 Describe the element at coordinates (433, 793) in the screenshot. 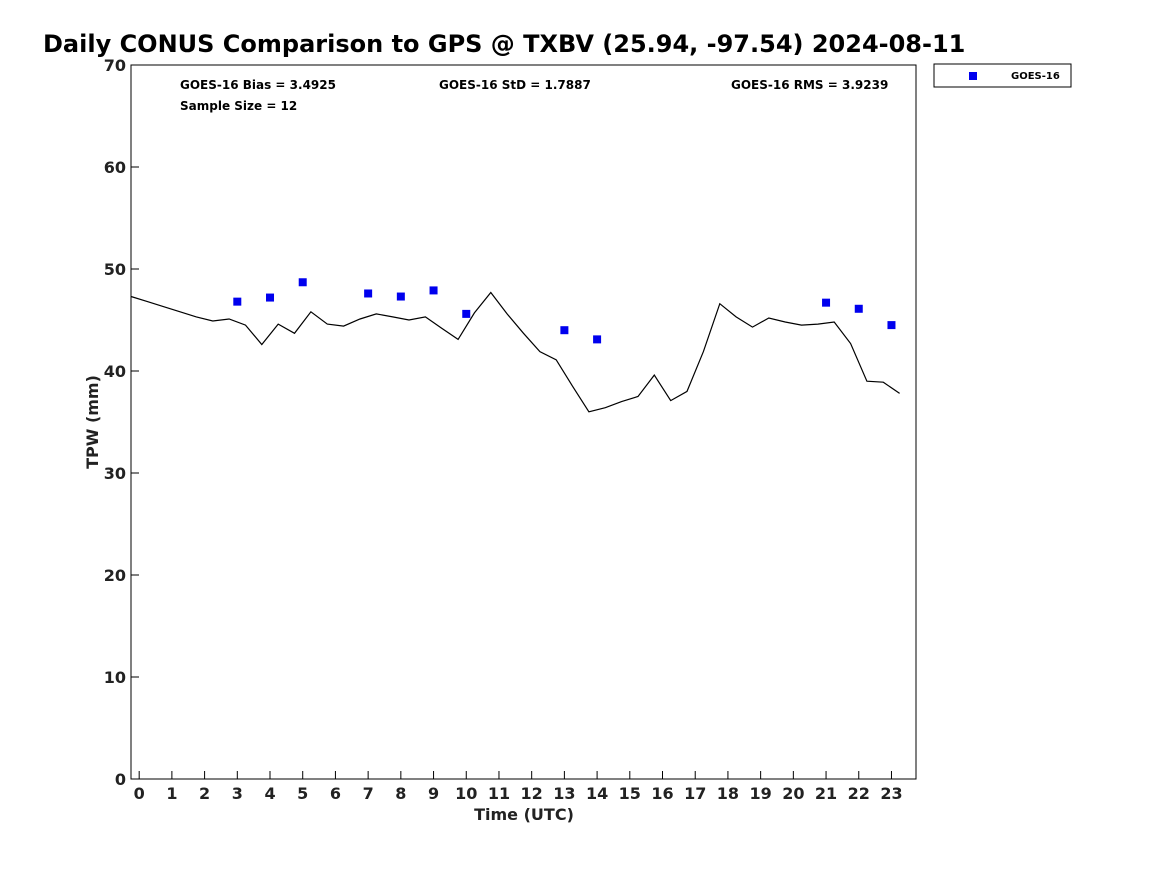

I see `x-tick-label-9: 9` at that location.